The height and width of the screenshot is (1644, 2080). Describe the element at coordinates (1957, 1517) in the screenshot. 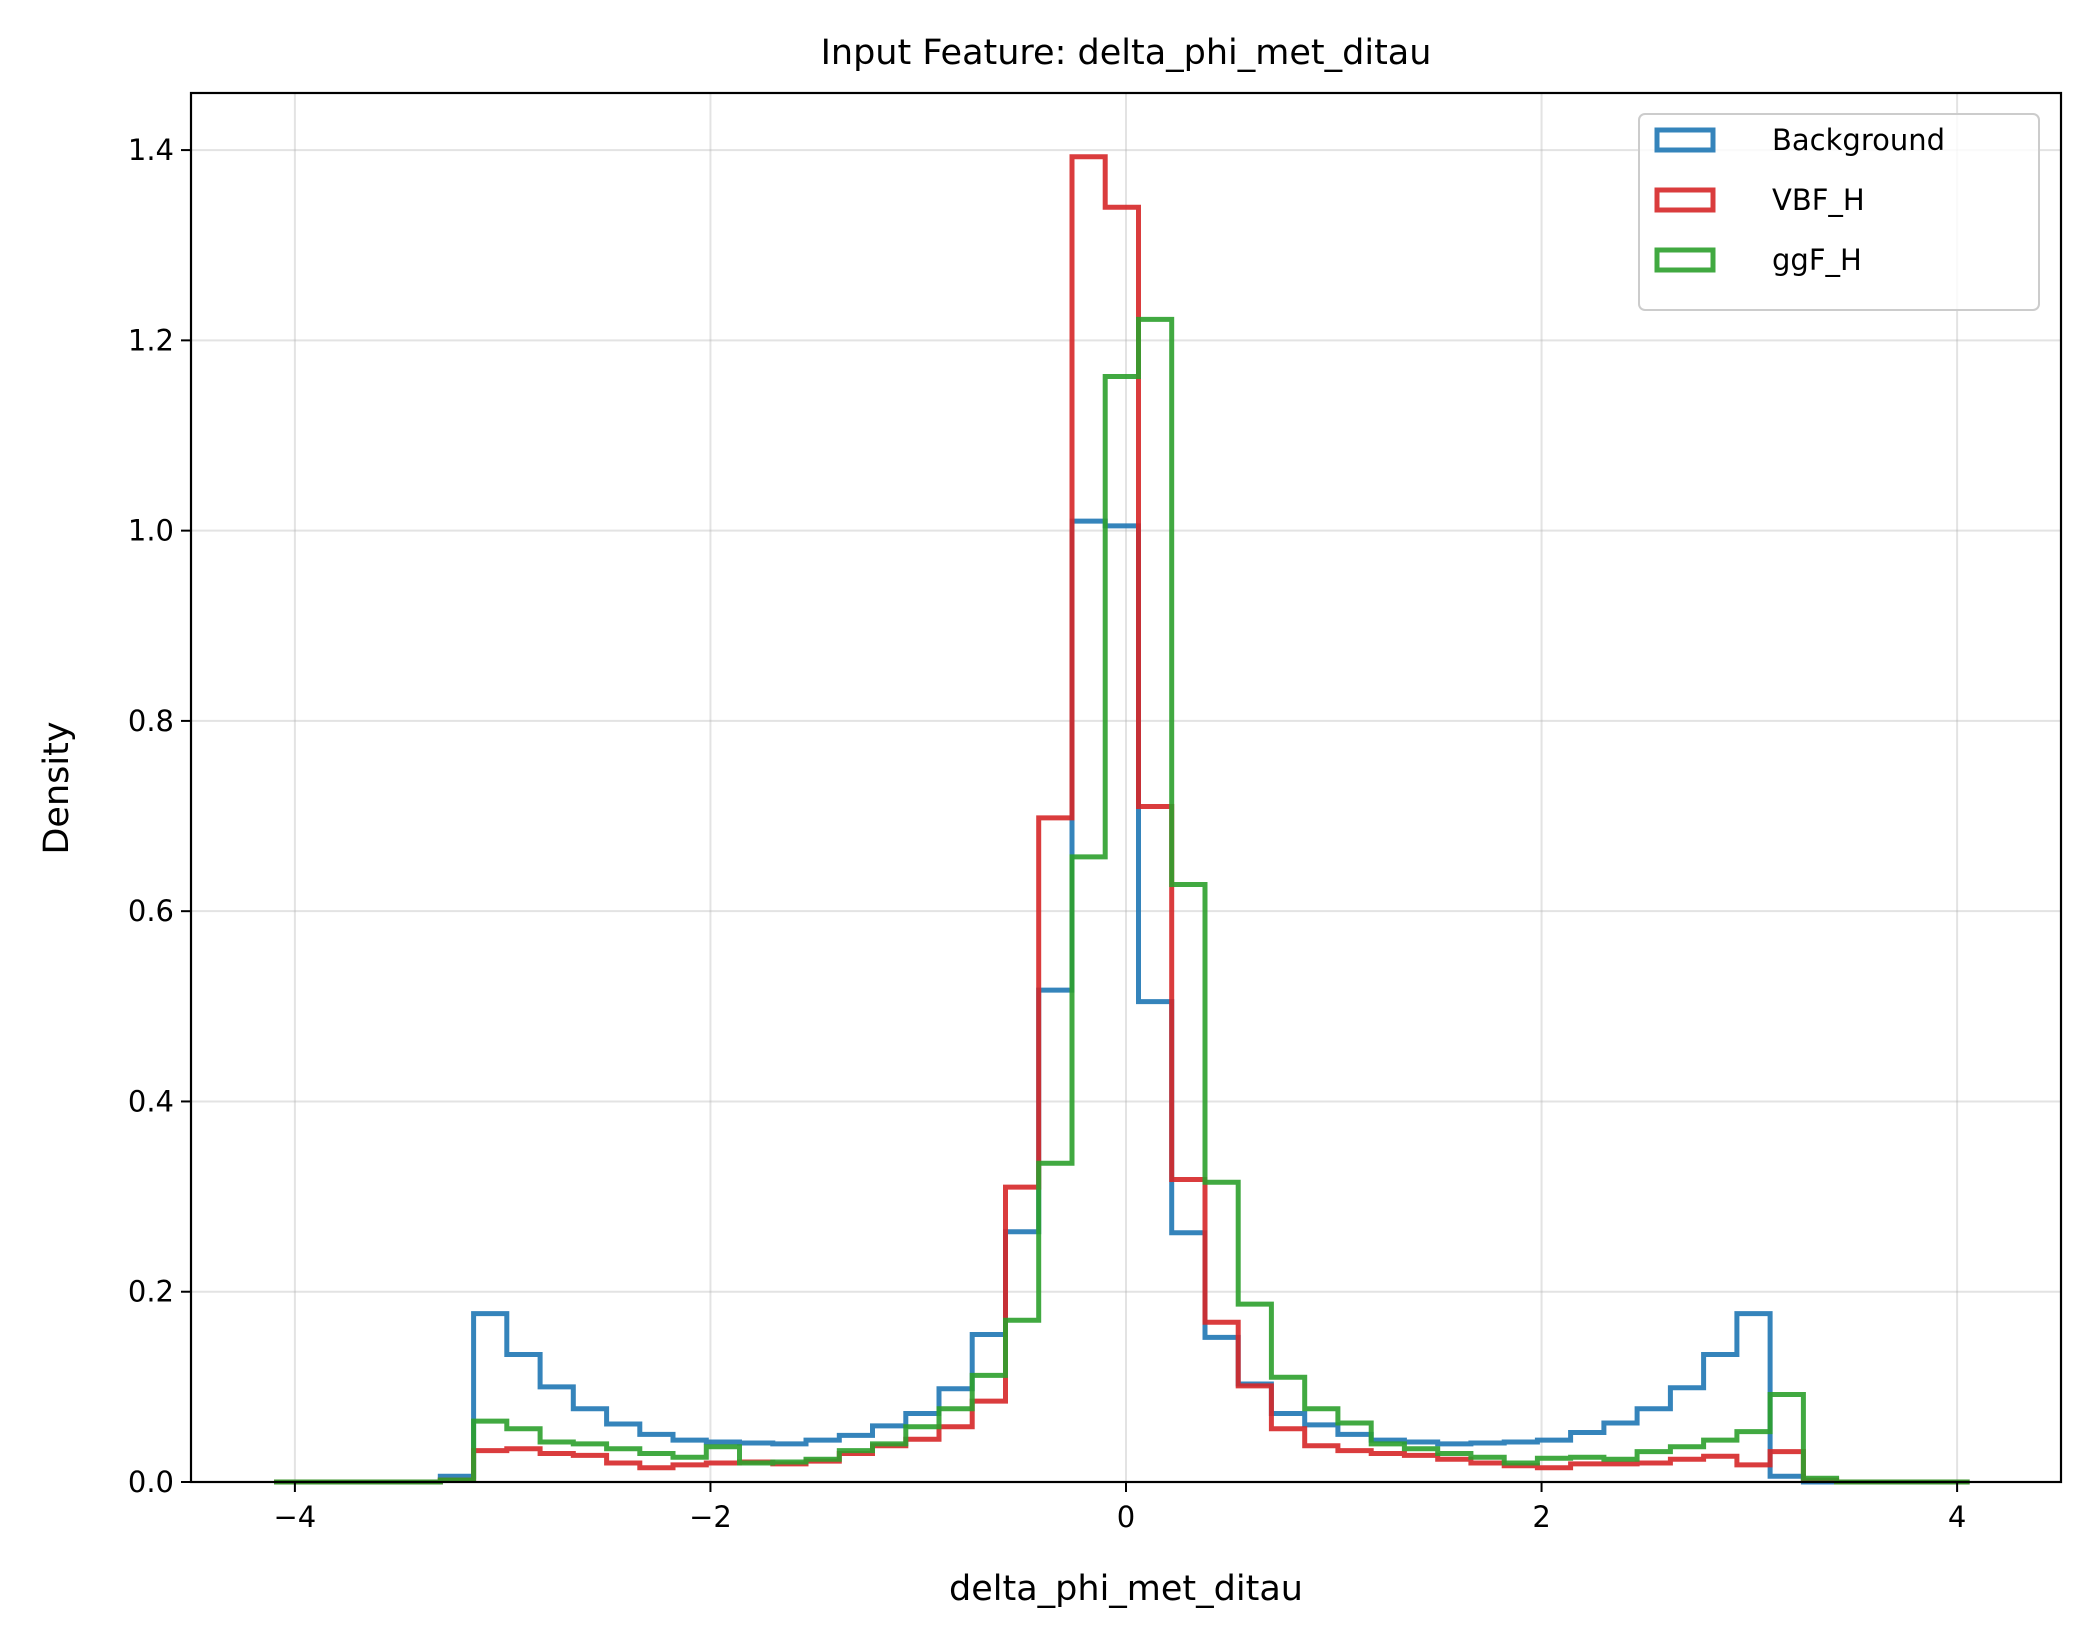

I see `x-tick-label: 4` at that location.